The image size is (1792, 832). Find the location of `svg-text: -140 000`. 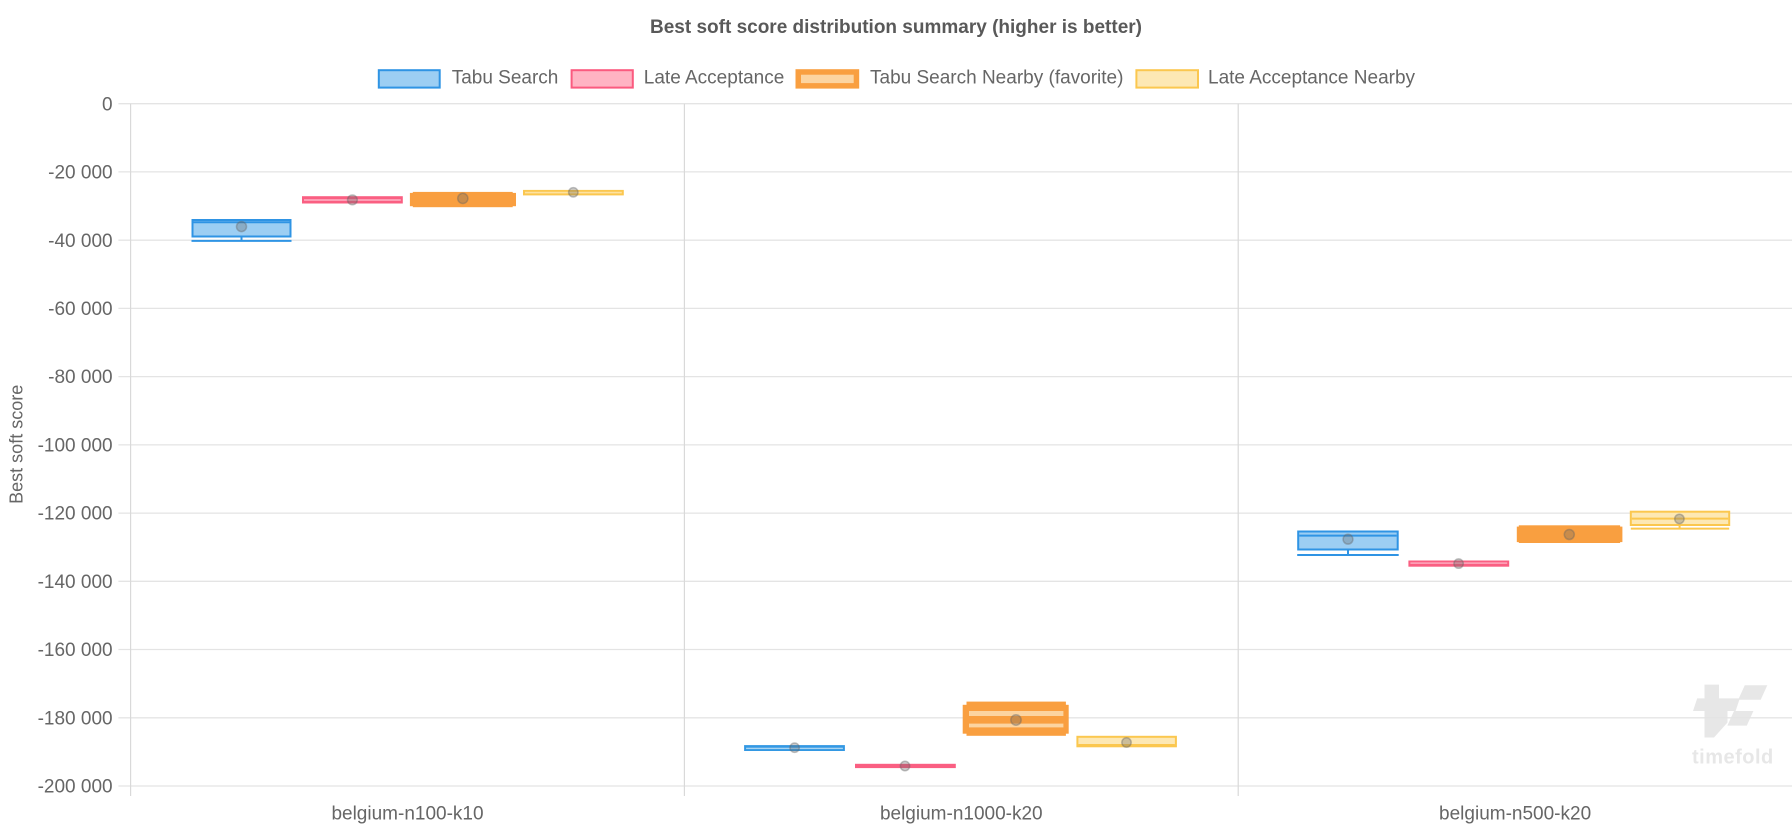

svg-text: -140 000 is located at coordinates (75, 582).